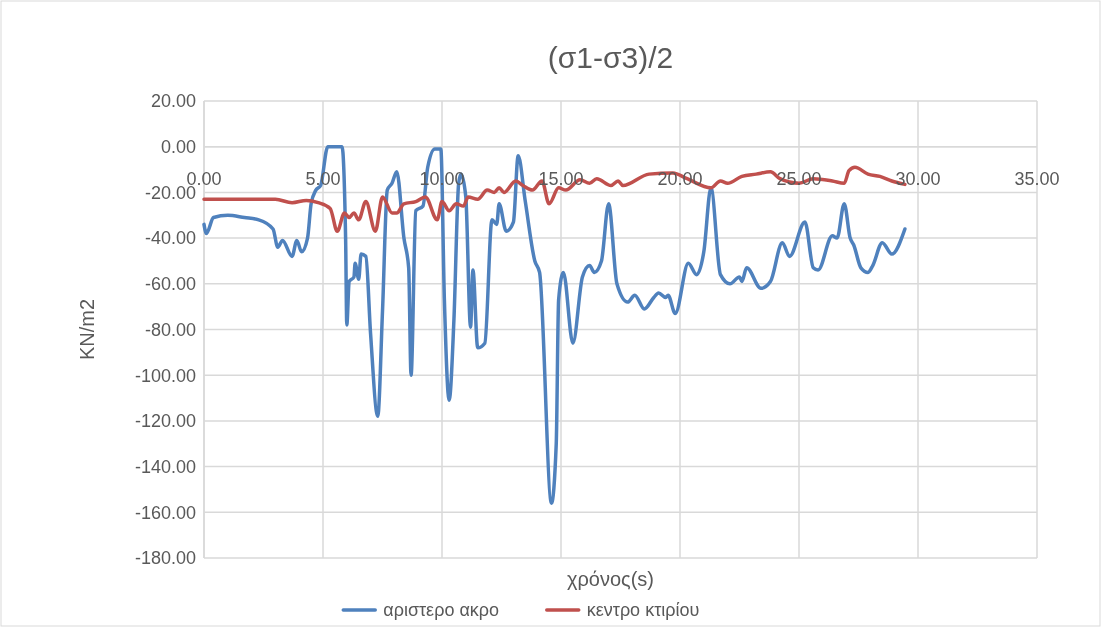  I want to click on x-axis-title: χρόνος(s), so click(610, 579).